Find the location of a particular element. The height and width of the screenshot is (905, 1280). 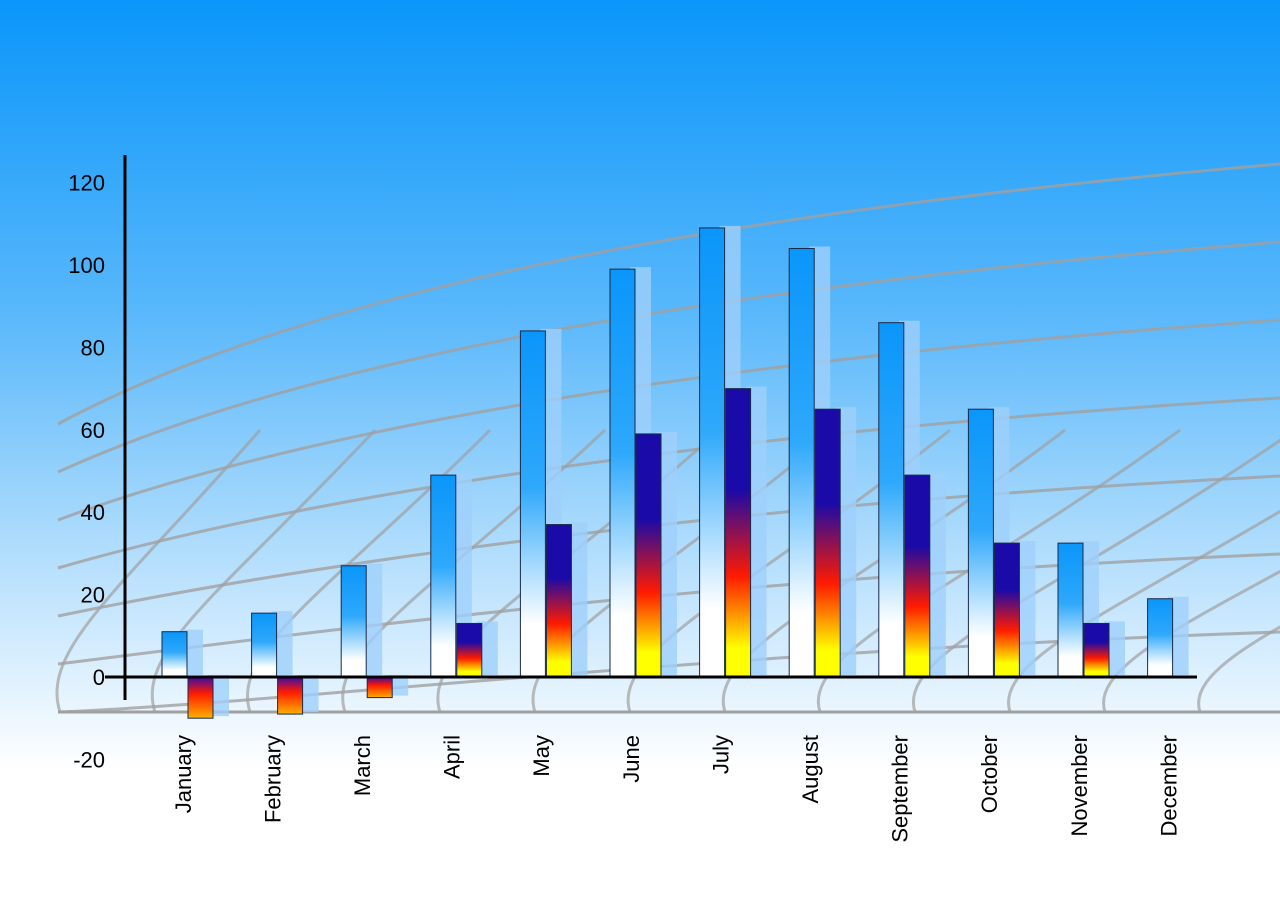

x-tick-label: February is located at coordinates (272, 779).